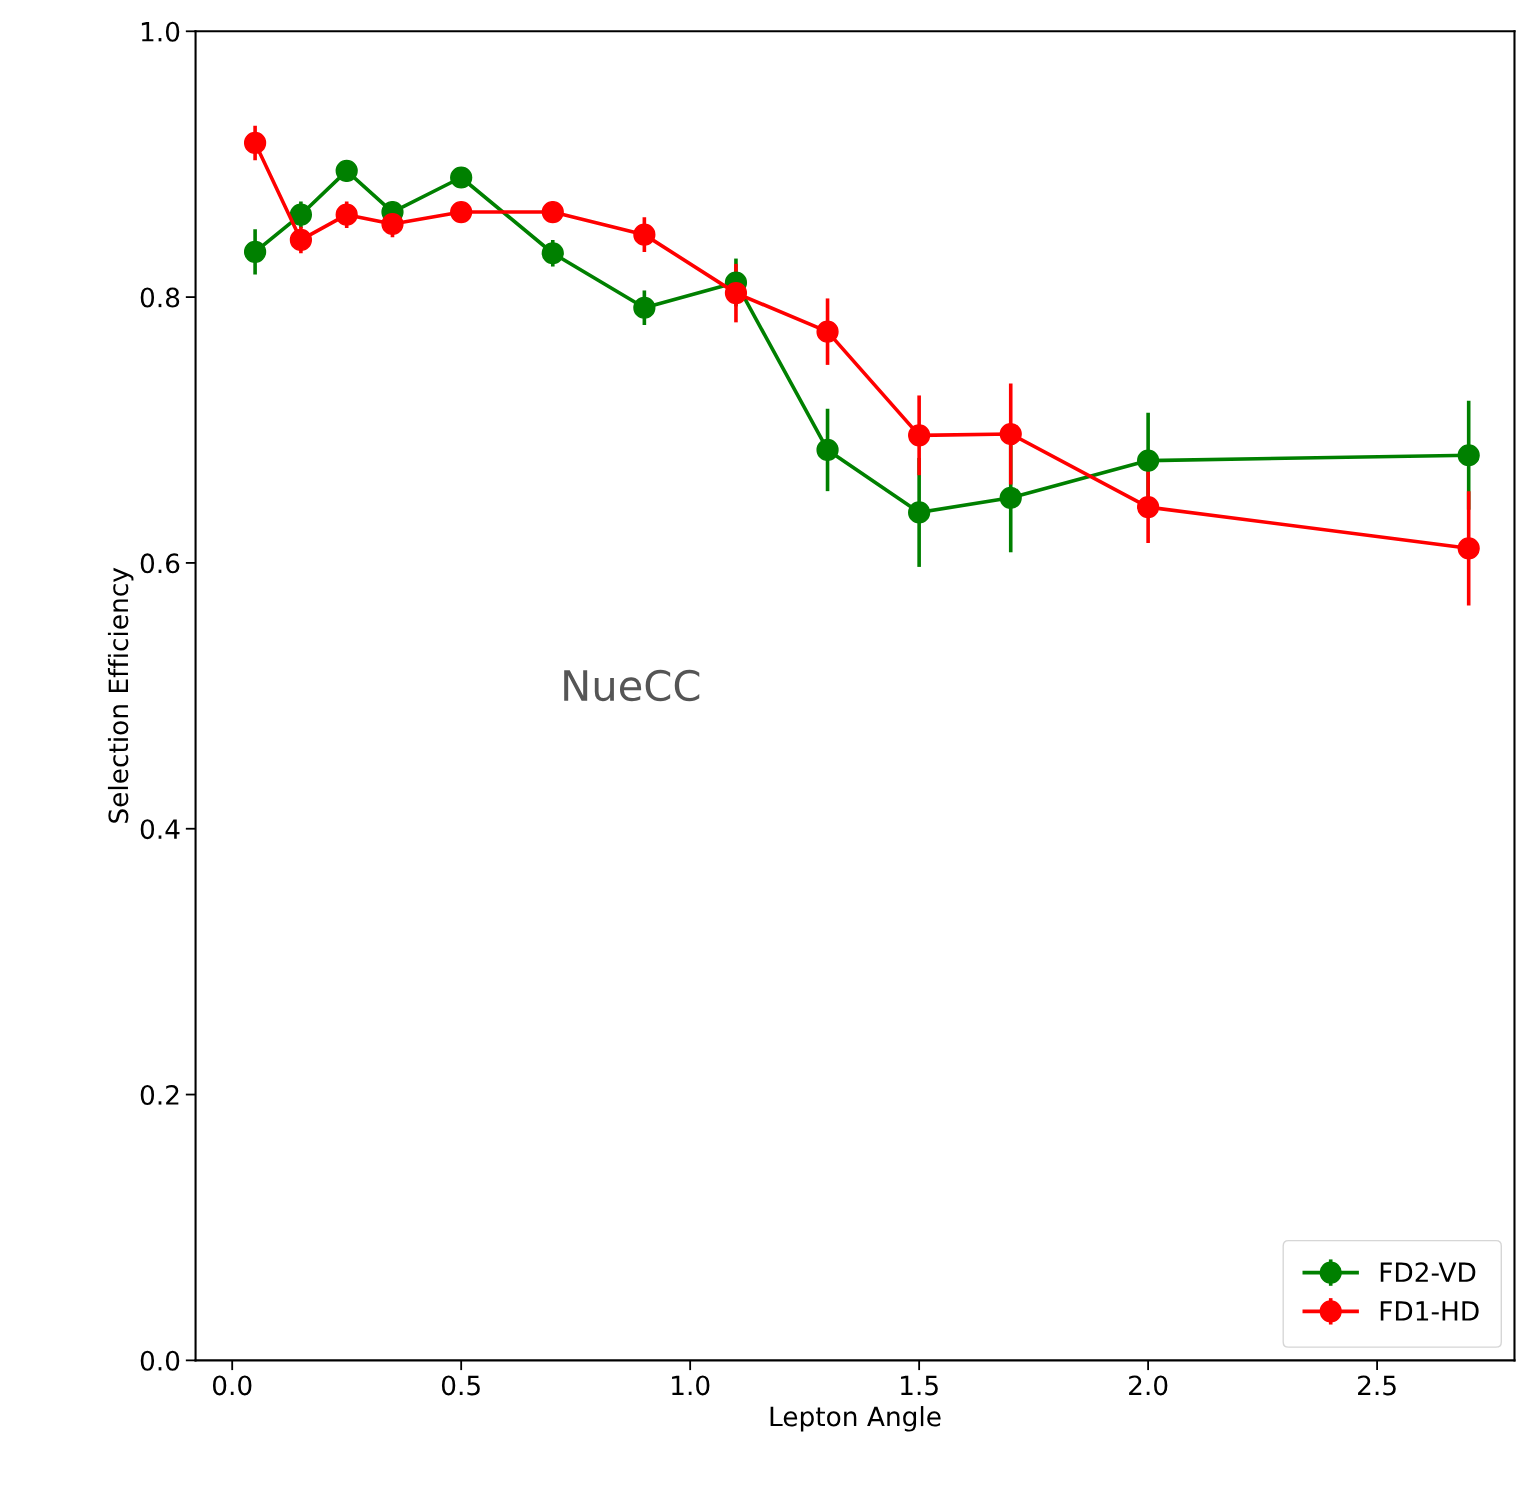  I want to click on y-tick-label: 0.0, so click(160, 1360).